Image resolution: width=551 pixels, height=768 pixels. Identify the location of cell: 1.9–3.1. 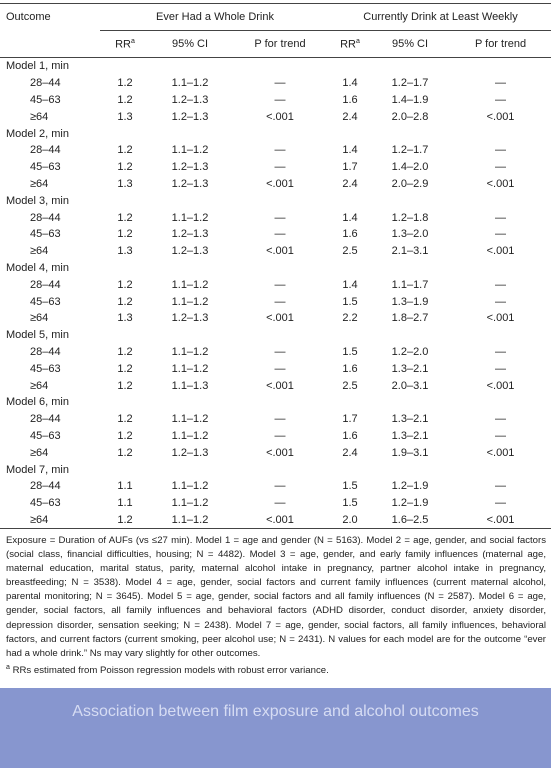
(410, 452).